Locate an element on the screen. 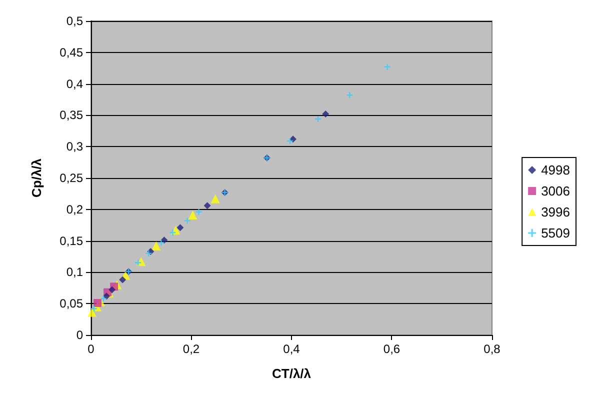 This screenshot has width=592, height=403. y-tick-label: 0,05 is located at coordinates (72, 303).